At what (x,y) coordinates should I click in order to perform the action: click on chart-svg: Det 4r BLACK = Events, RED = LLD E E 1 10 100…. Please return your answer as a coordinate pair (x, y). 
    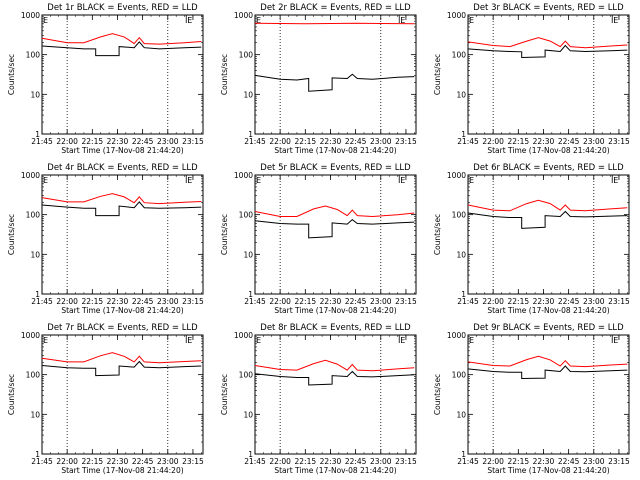
    Looking at the image, I should click on (105, 239).